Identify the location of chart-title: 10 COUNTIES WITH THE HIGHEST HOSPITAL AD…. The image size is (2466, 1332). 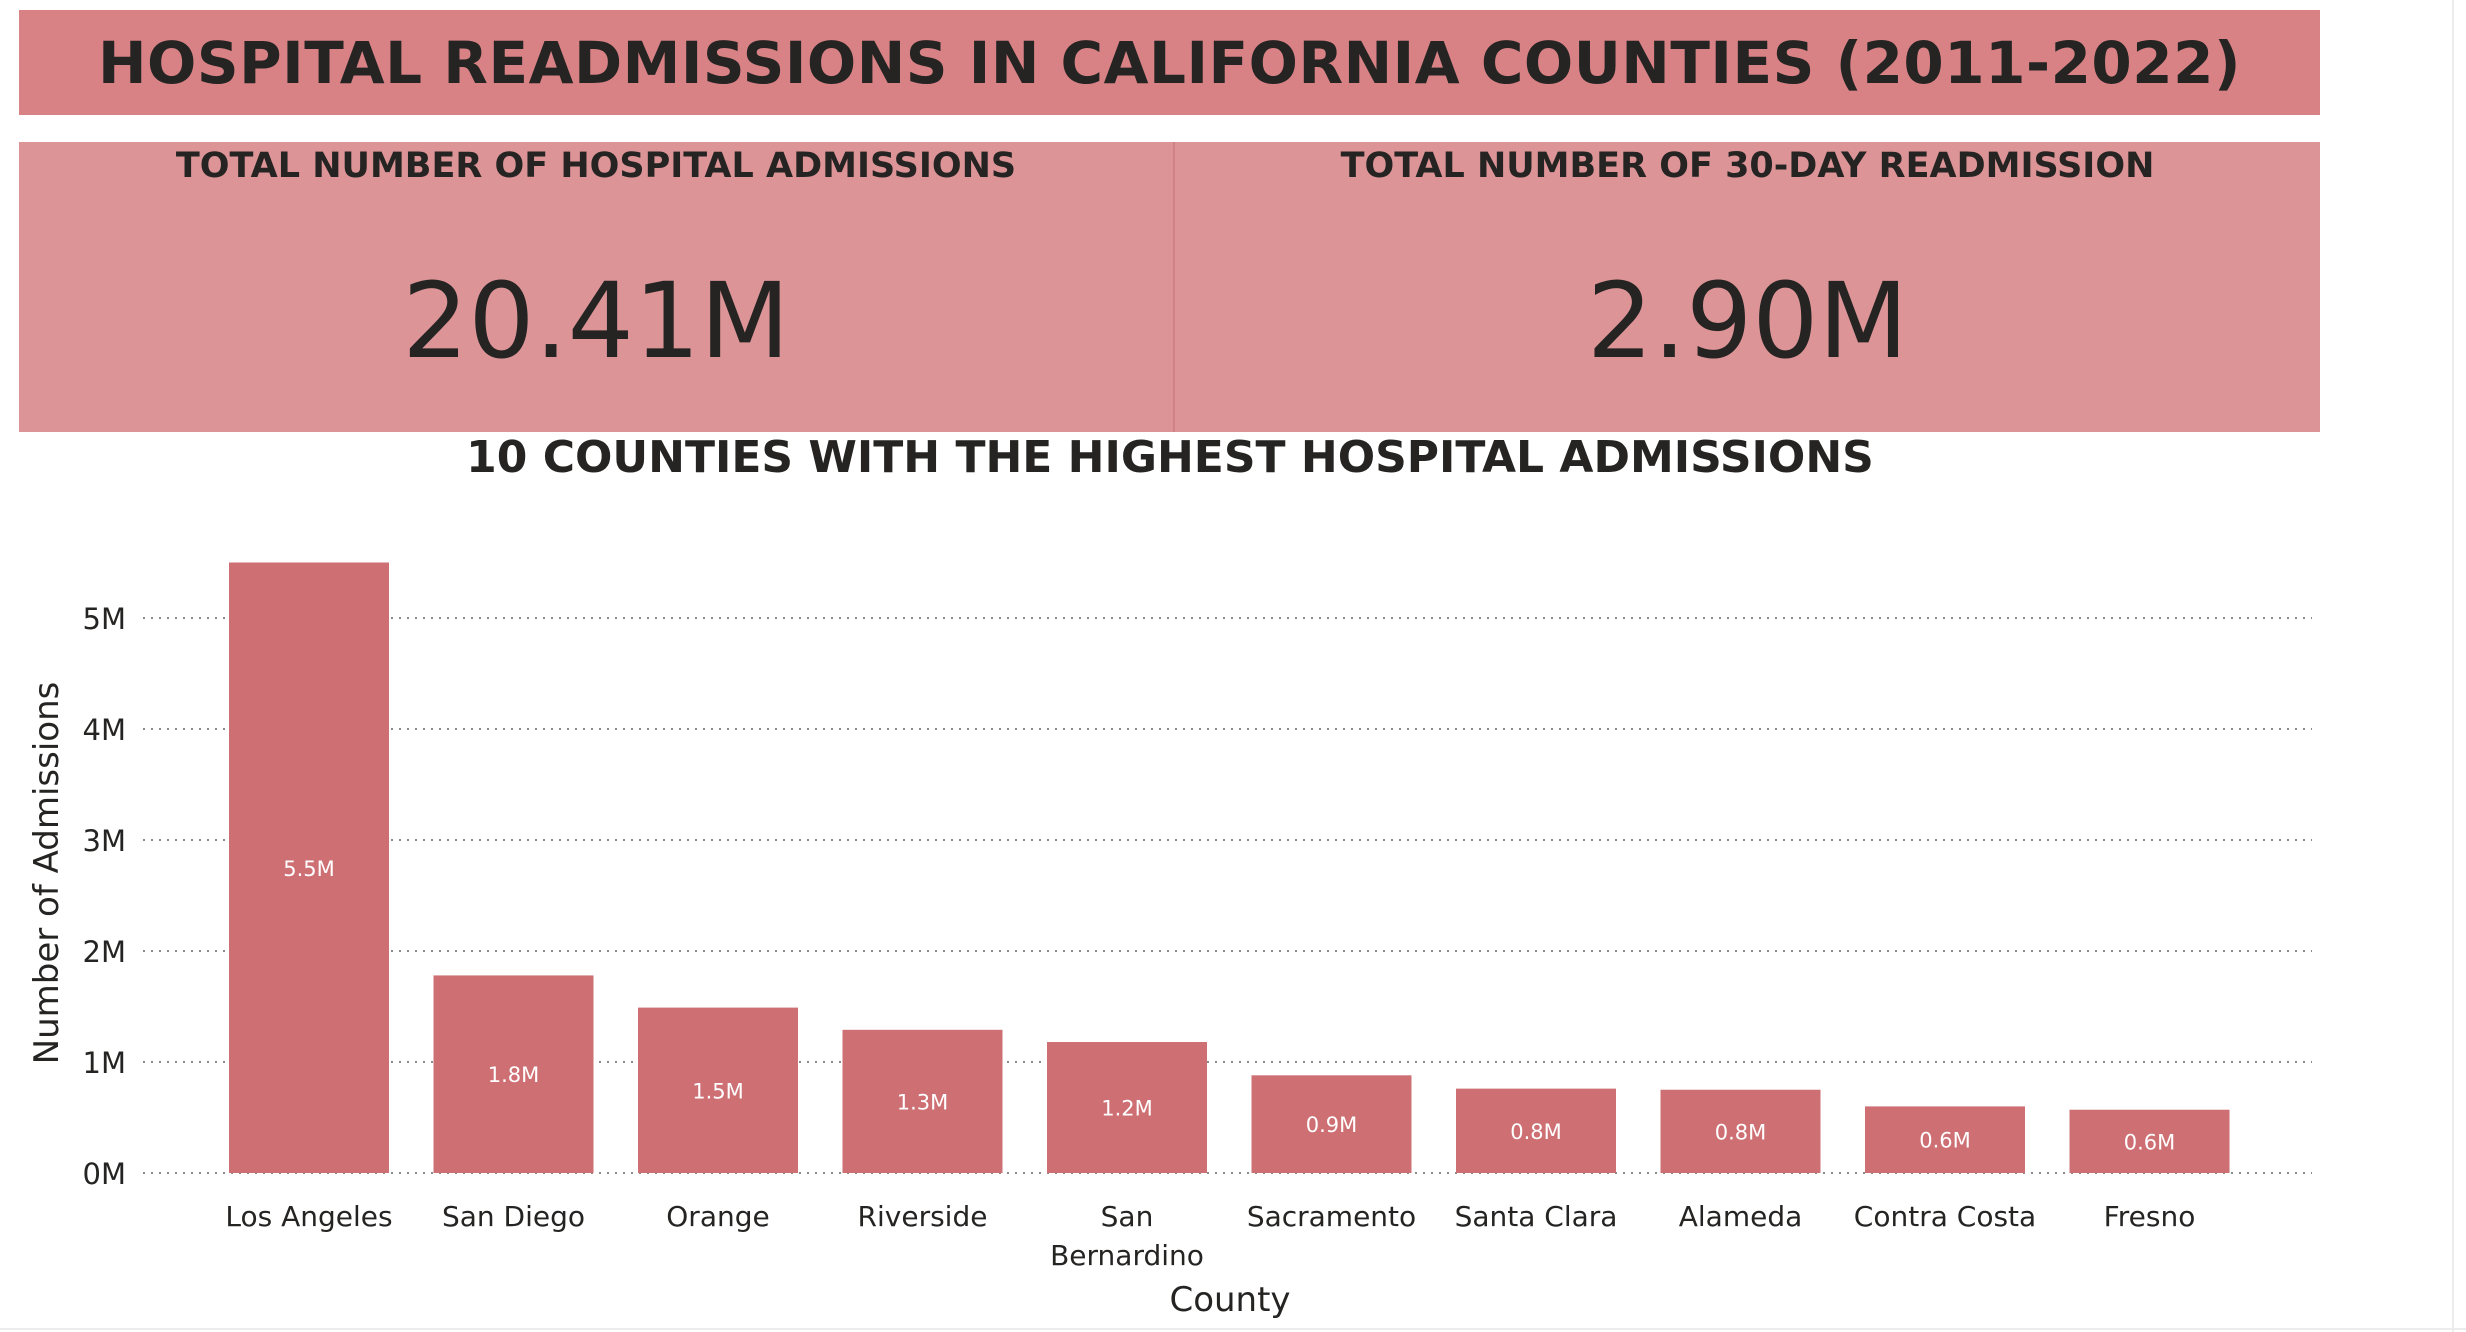
(1170, 457).